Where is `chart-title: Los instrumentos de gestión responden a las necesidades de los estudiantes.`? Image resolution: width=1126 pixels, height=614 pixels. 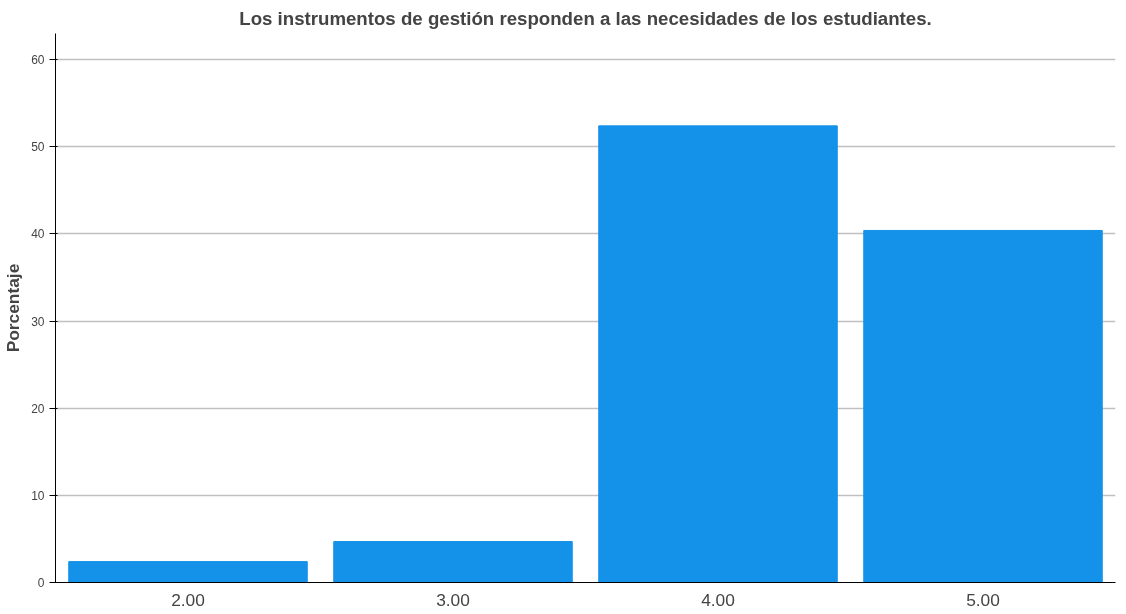 chart-title: Los instrumentos de gestión responden a las necesidades de los estudiantes. is located at coordinates (585, 18).